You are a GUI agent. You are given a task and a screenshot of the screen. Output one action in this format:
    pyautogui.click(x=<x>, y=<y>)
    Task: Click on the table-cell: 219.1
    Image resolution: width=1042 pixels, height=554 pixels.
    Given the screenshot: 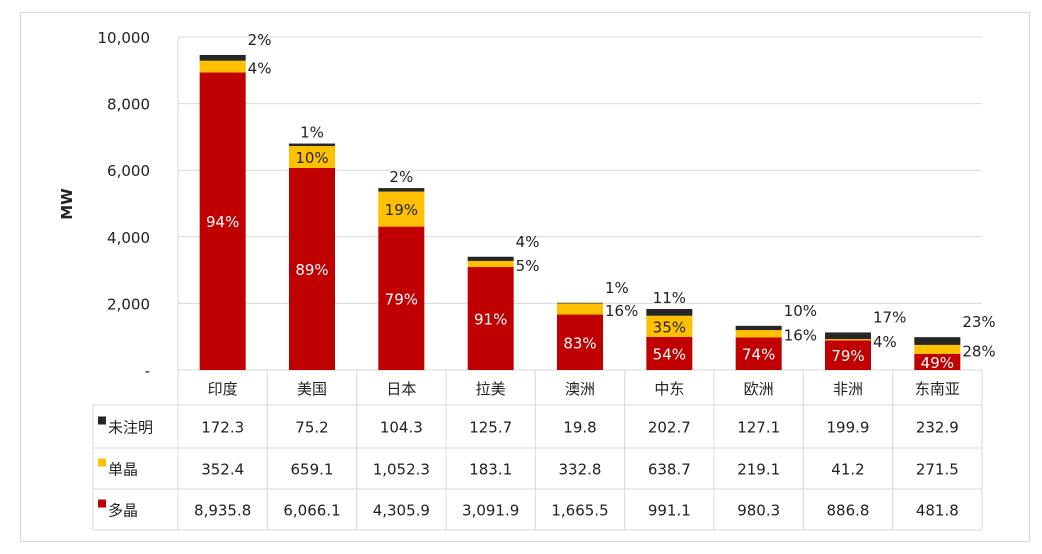 What is the action you would take?
    pyautogui.click(x=758, y=470)
    